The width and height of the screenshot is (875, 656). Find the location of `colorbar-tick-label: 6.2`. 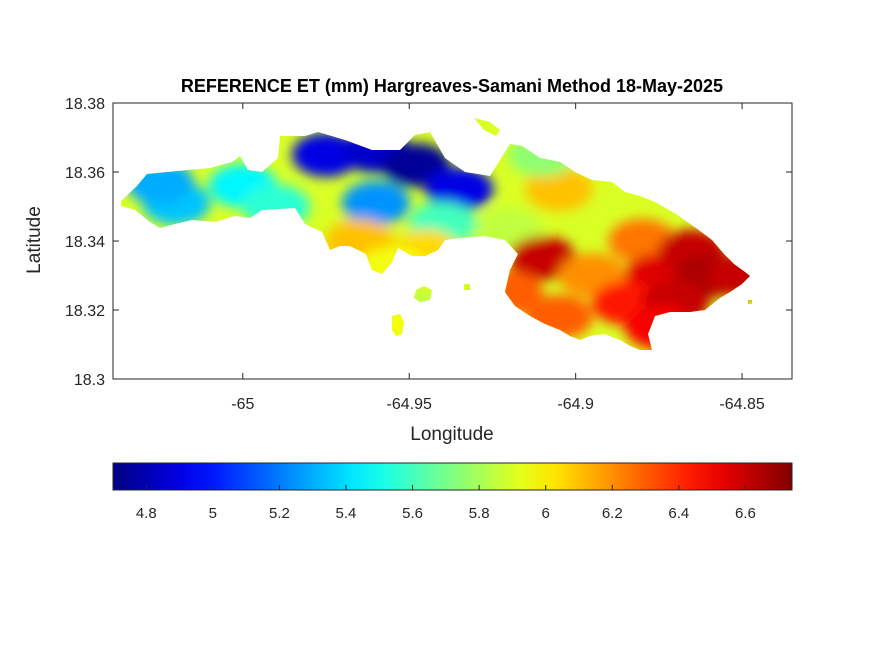

colorbar-tick-label: 6.2 is located at coordinates (612, 513).